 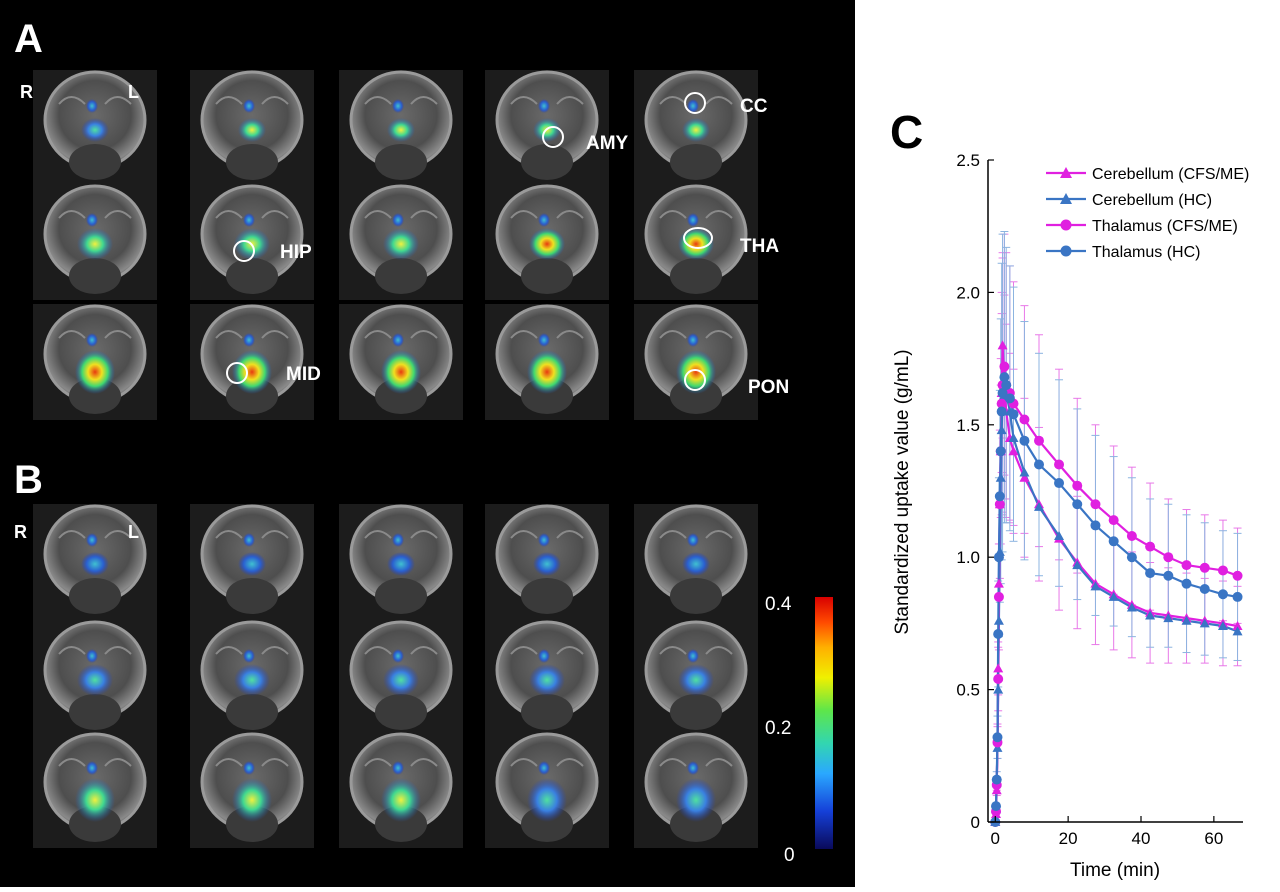 What do you see at coordinates (759, 246) in the screenshot?
I see `region-label-tha: THA` at bounding box center [759, 246].